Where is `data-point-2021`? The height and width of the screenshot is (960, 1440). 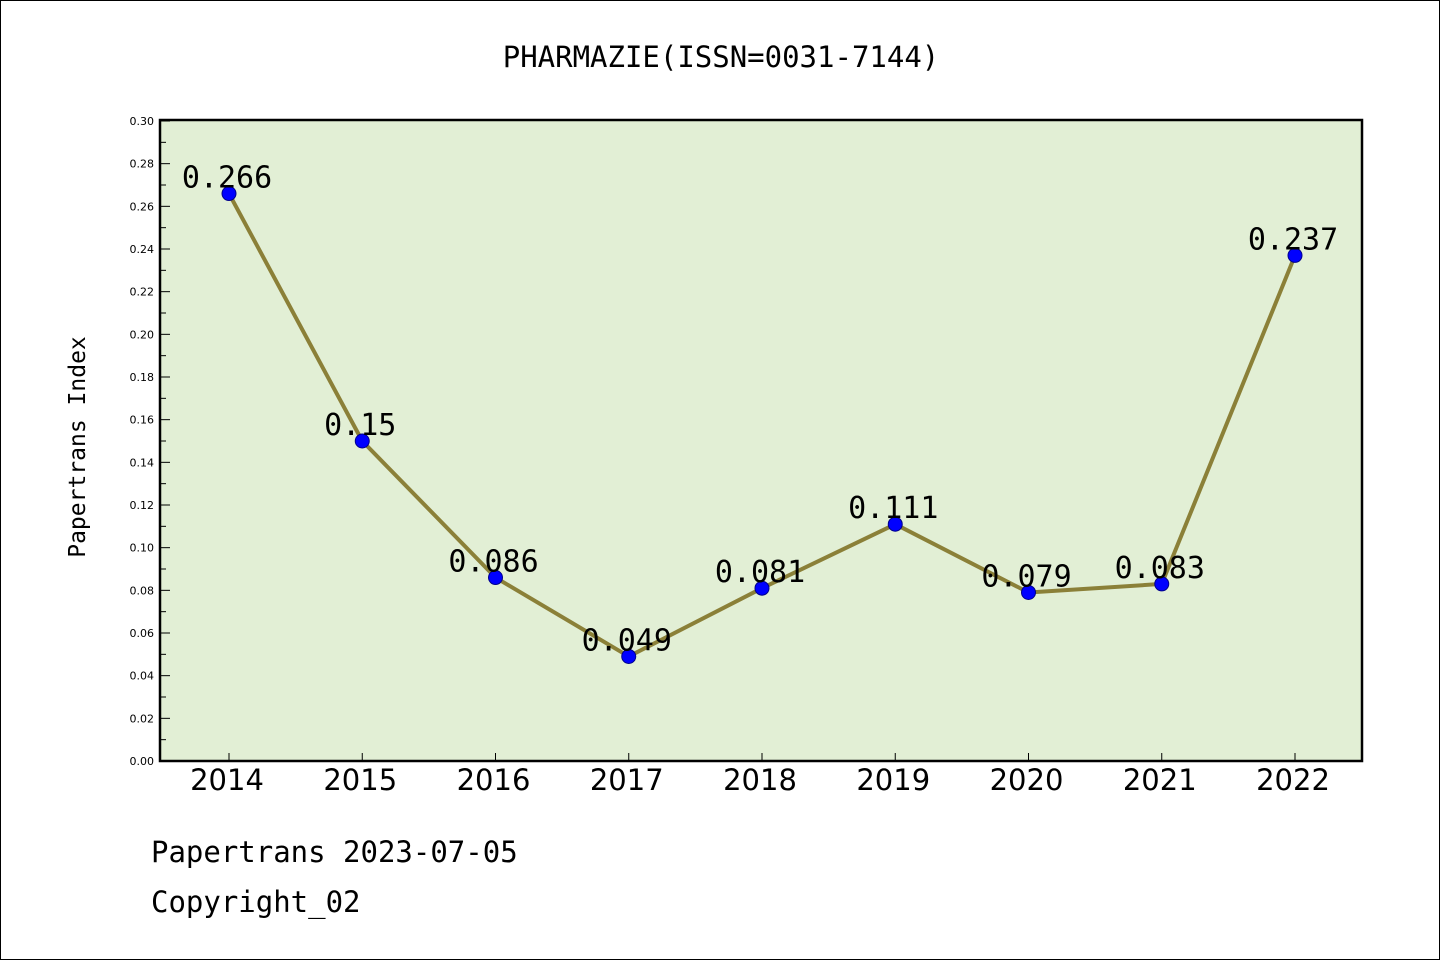
data-point-2021 is located at coordinates (1162, 584).